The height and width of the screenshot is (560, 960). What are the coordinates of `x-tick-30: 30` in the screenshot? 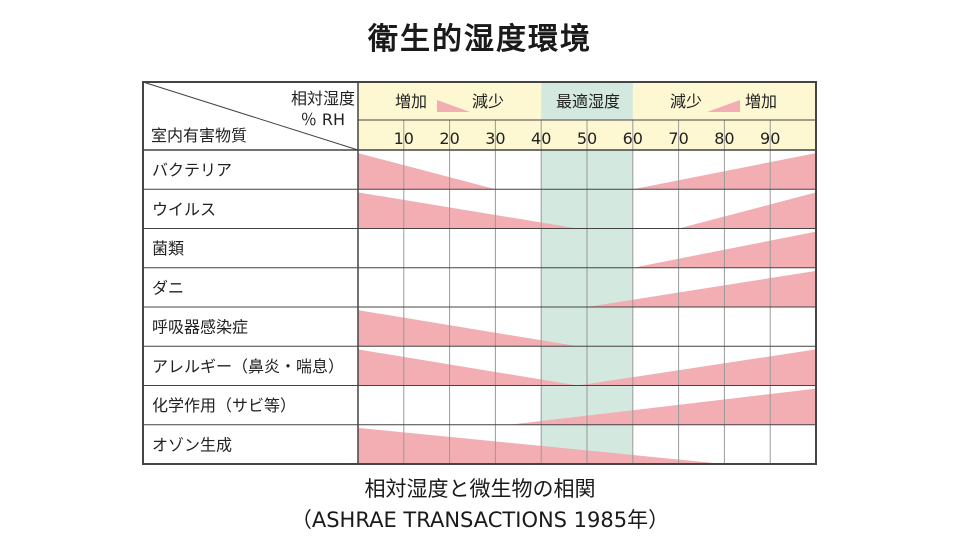 It's located at (495, 138).